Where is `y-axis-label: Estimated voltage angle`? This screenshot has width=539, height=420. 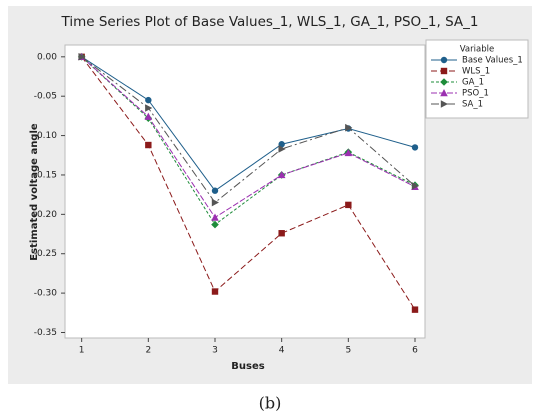 y-axis-label: Estimated voltage angle is located at coordinates (34, 192).